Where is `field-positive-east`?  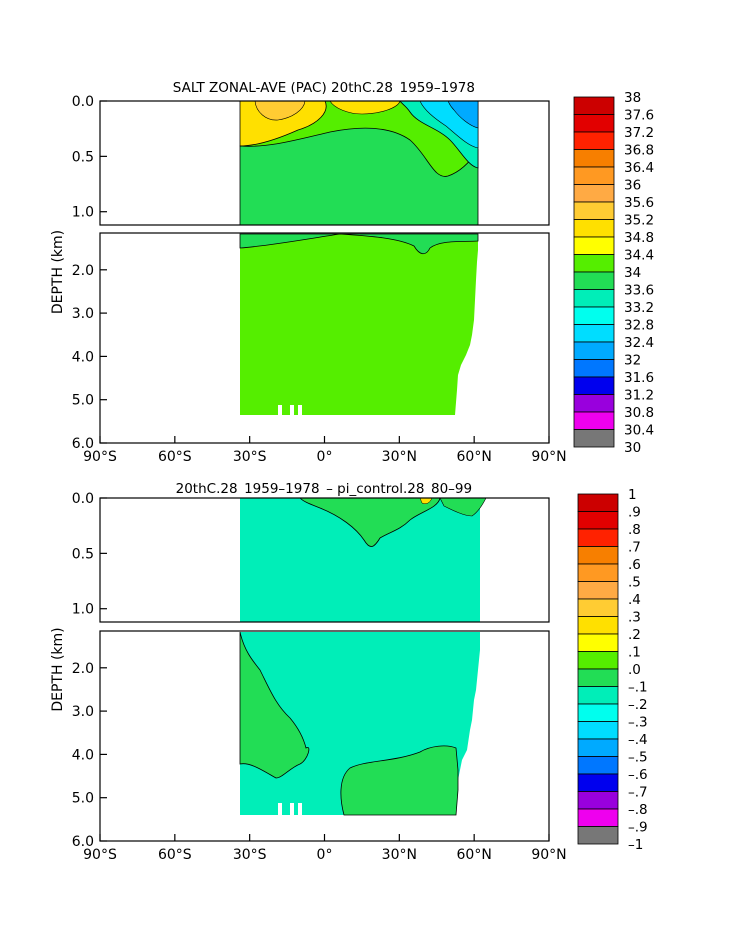
field-positive-east is located at coordinates (463, 507).